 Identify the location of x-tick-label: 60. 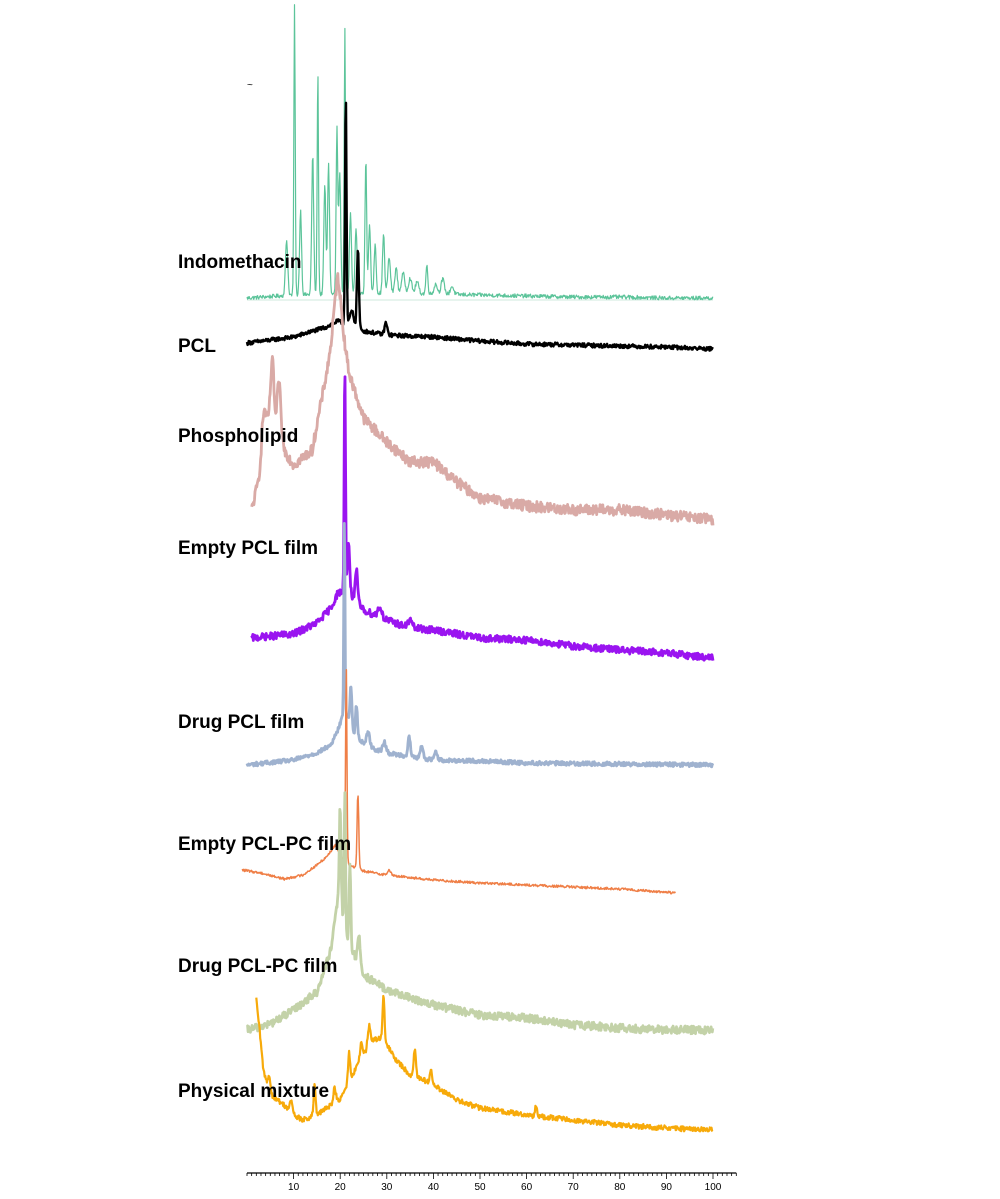
(527, 1187).